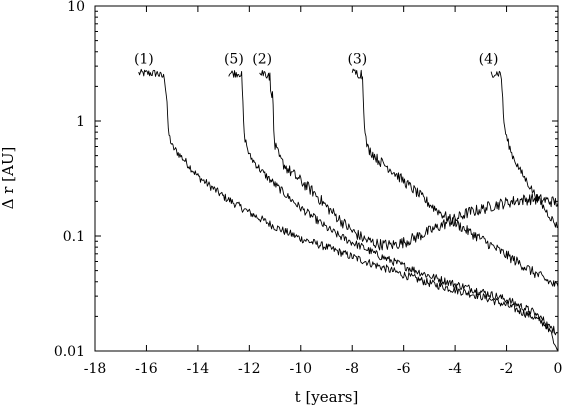 The image size is (565, 409). Describe the element at coordinates (316, 59) in the screenshot. I see `annotations: (1) (5) (2) (3) (4)` at that location.